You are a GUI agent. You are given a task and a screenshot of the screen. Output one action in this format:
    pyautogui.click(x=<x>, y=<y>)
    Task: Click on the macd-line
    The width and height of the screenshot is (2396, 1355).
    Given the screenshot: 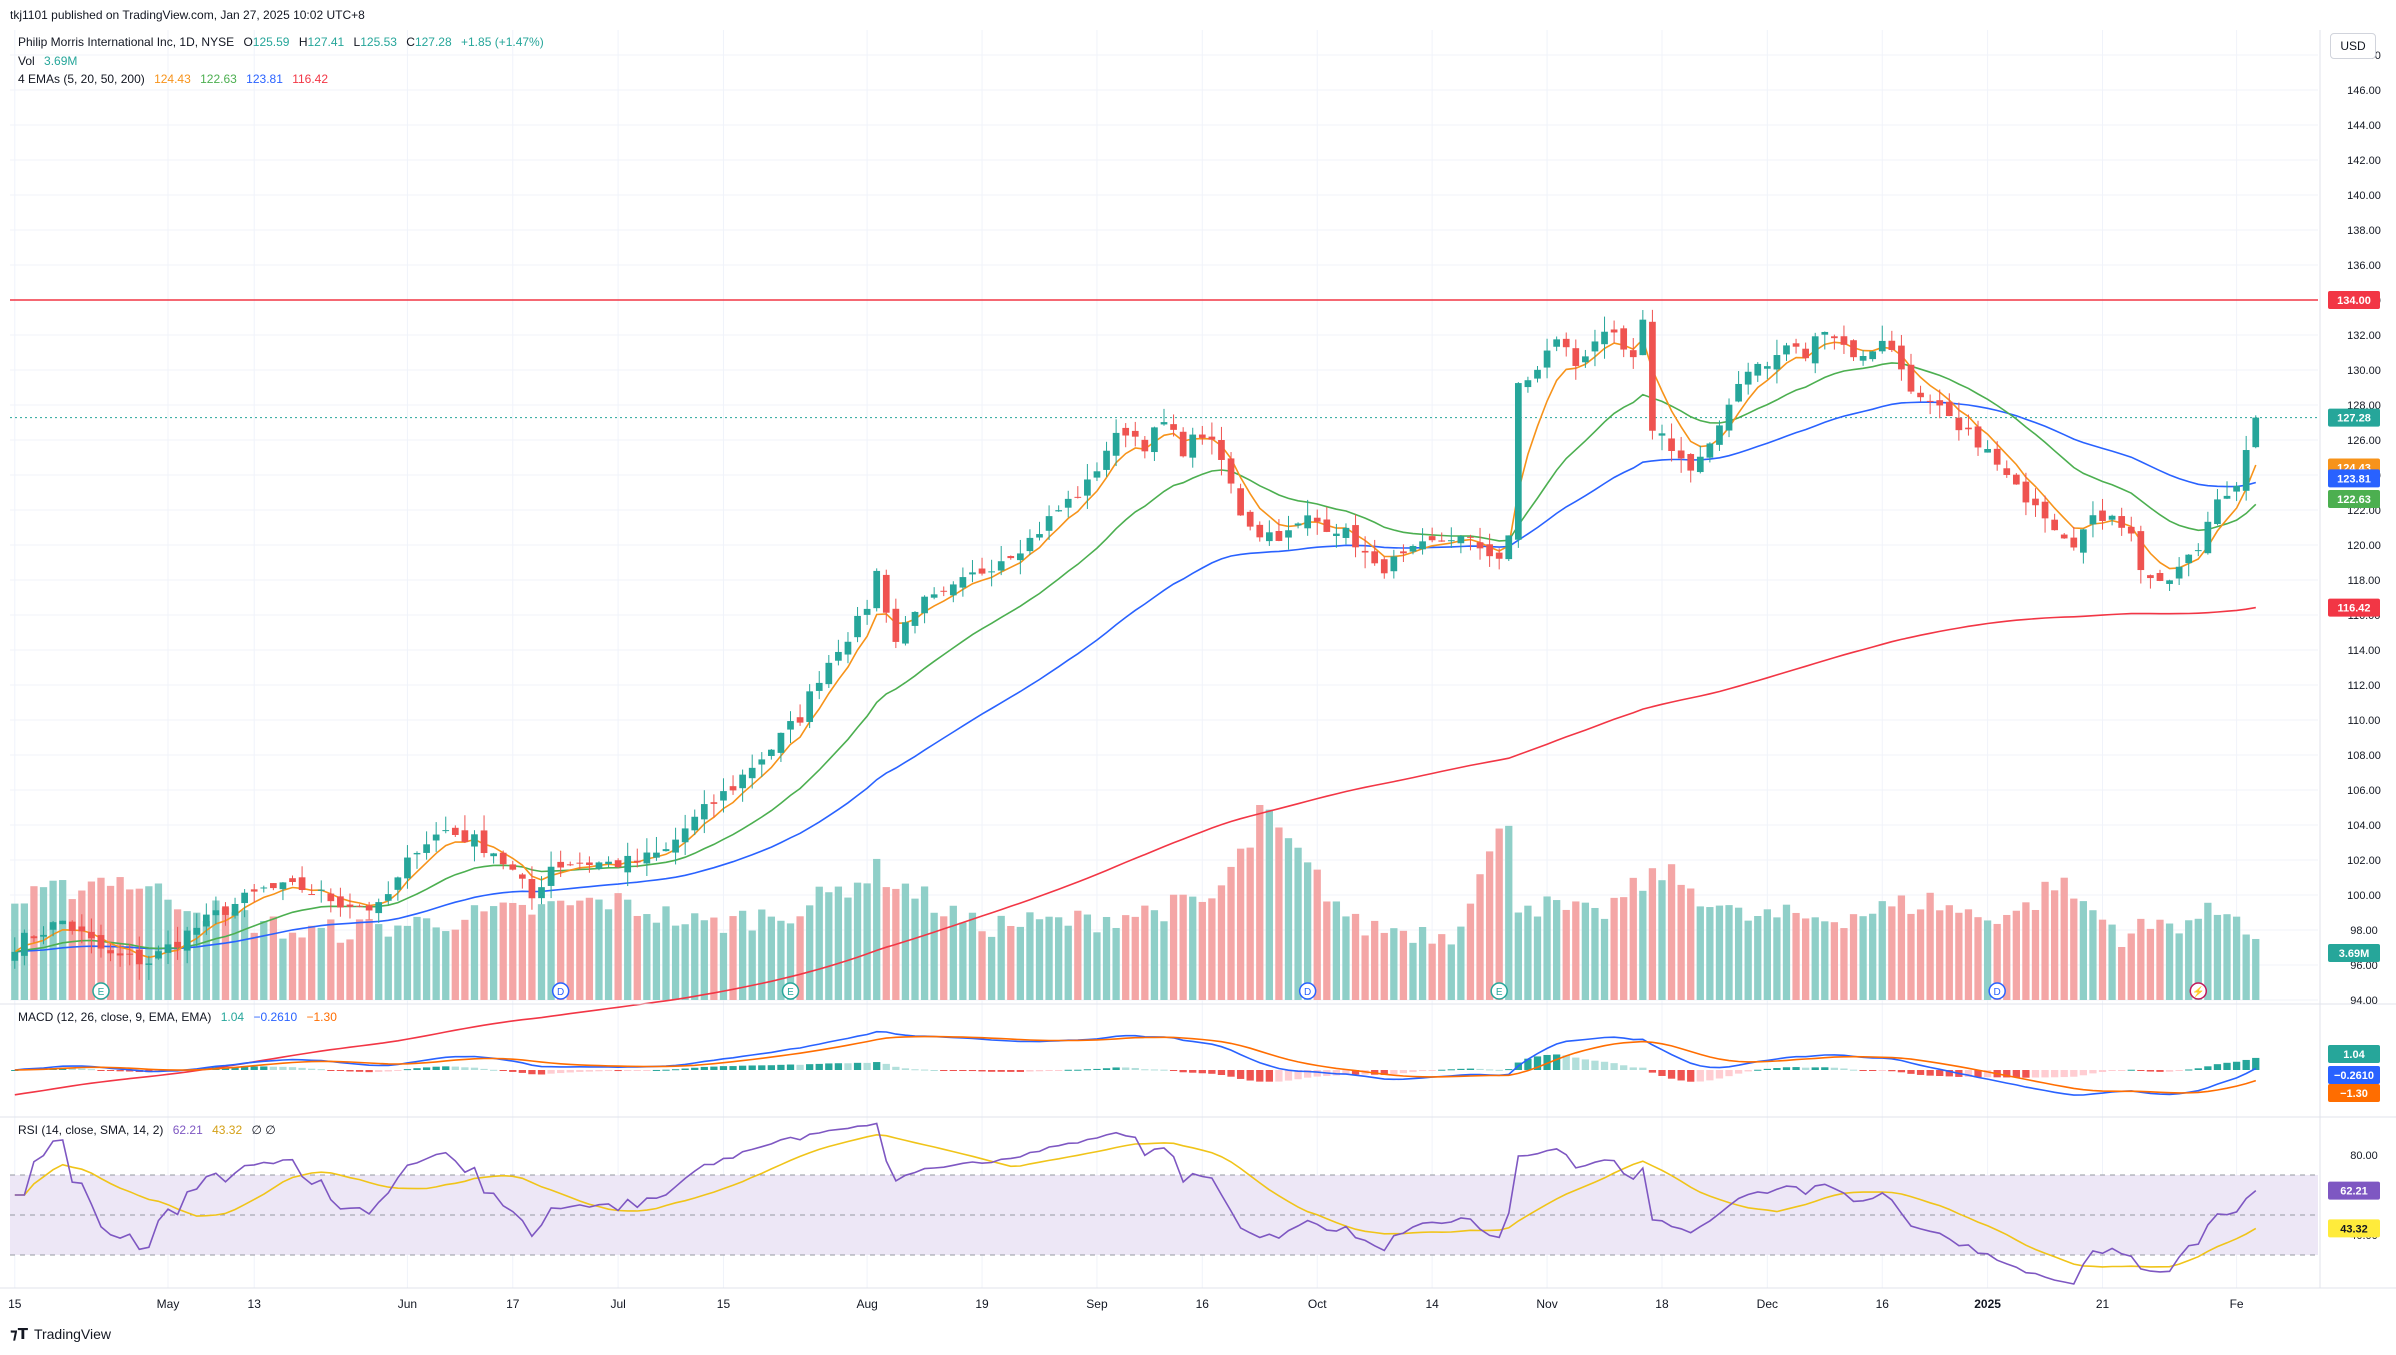 What is the action you would take?
    pyautogui.click(x=1135, y=1063)
    